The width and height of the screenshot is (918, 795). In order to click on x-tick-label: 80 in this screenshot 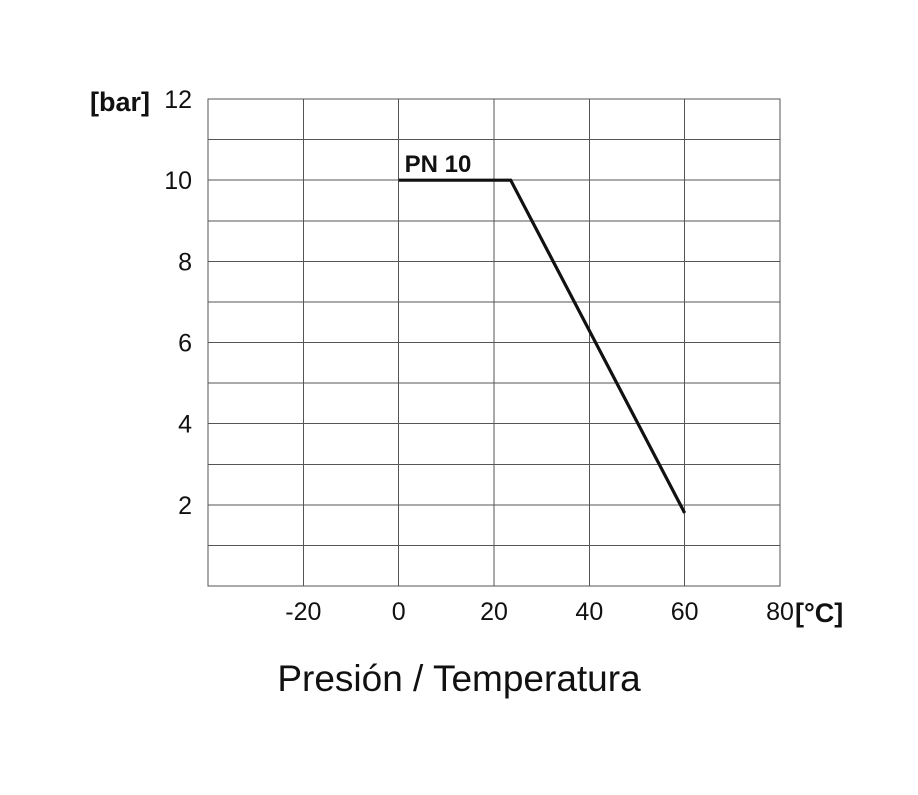, I will do `click(780, 612)`.